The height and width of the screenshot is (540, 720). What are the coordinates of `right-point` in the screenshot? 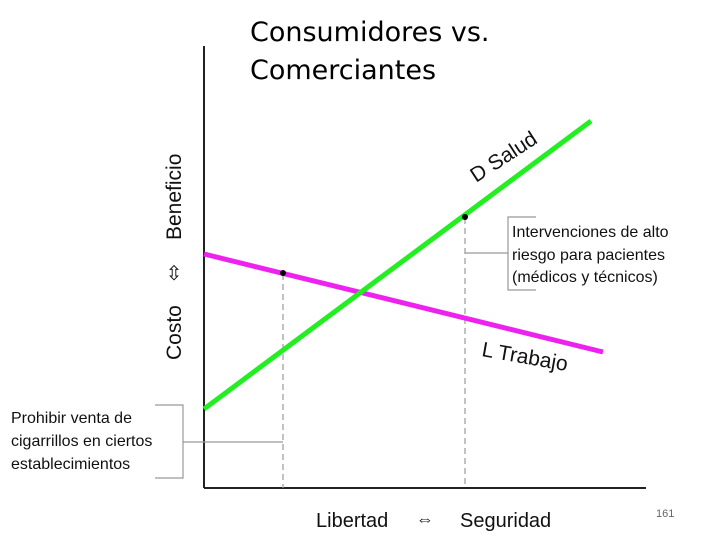 It's located at (465, 217).